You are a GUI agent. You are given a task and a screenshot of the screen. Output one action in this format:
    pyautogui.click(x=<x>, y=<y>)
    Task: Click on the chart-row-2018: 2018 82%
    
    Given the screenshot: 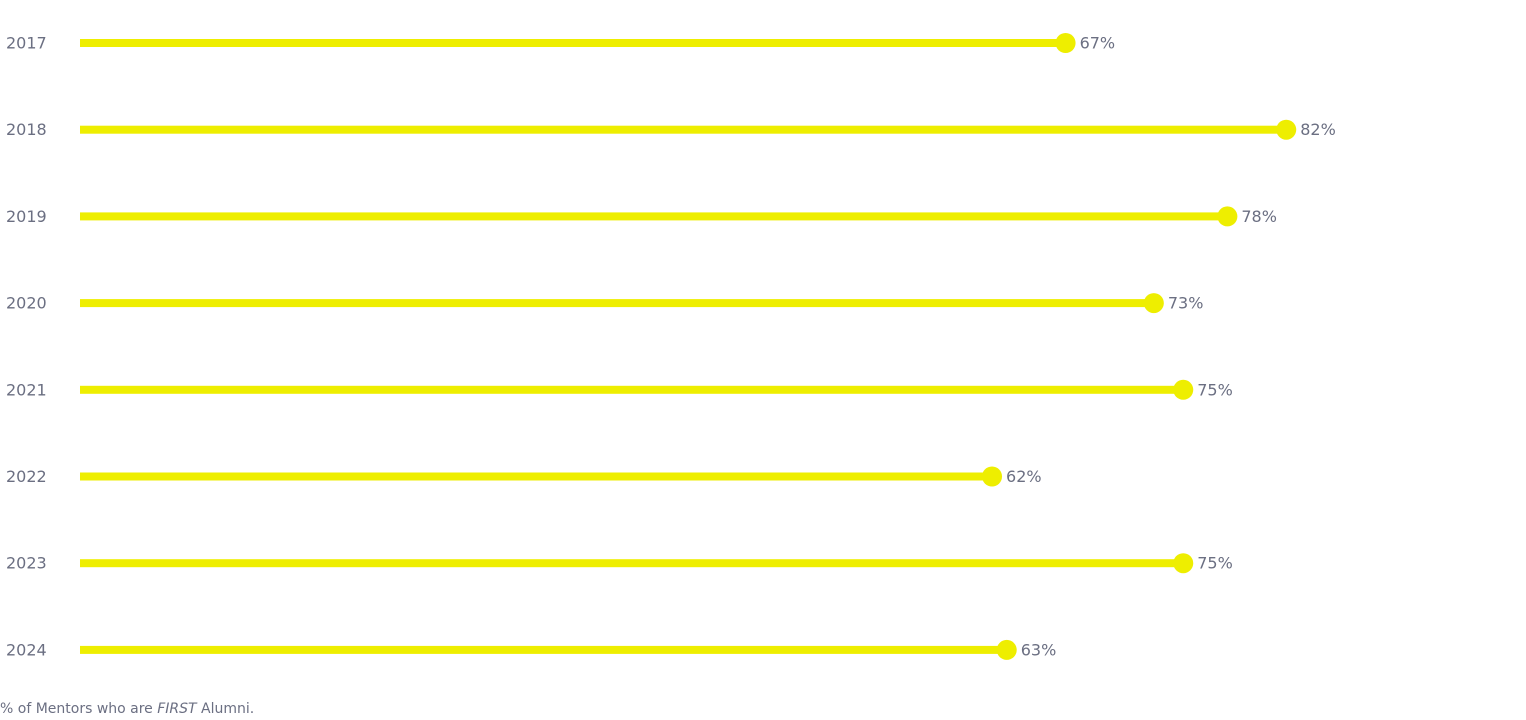 What is the action you would take?
    pyautogui.click(x=671, y=129)
    